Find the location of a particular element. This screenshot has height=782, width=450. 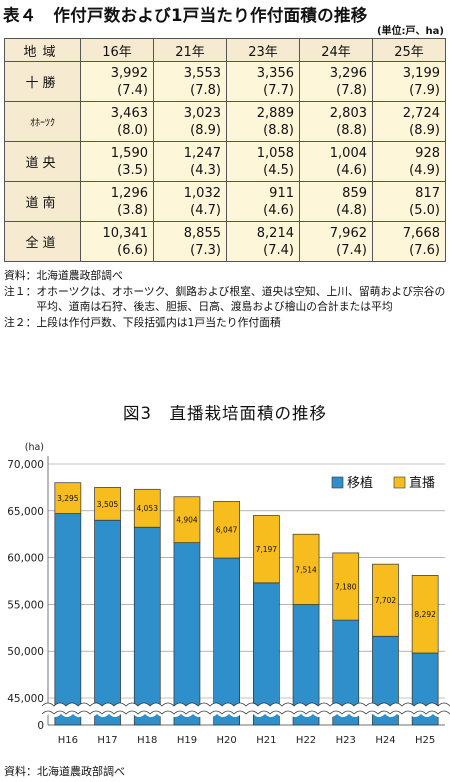

household-count: 2,724 is located at coordinates (421, 113).